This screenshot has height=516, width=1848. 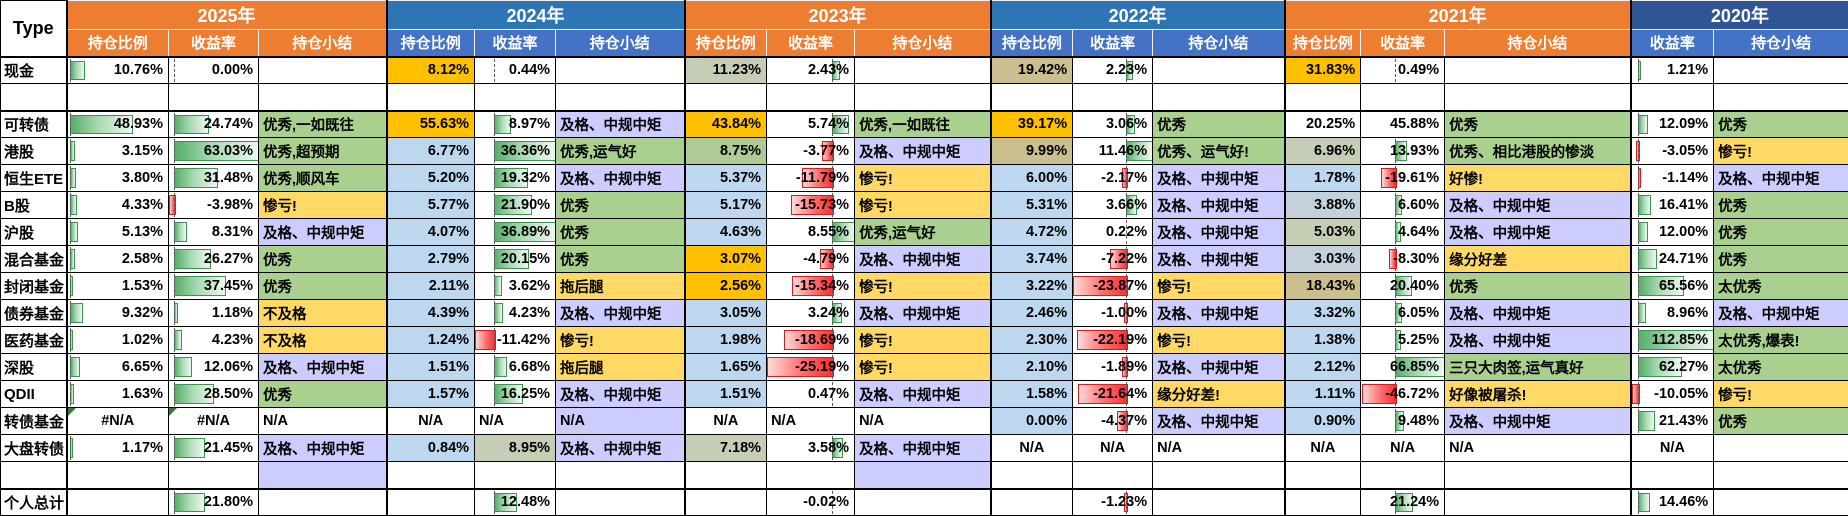 I want to click on cell-qdii-2021-return: -46.72%, so click(x=1403, y=394).